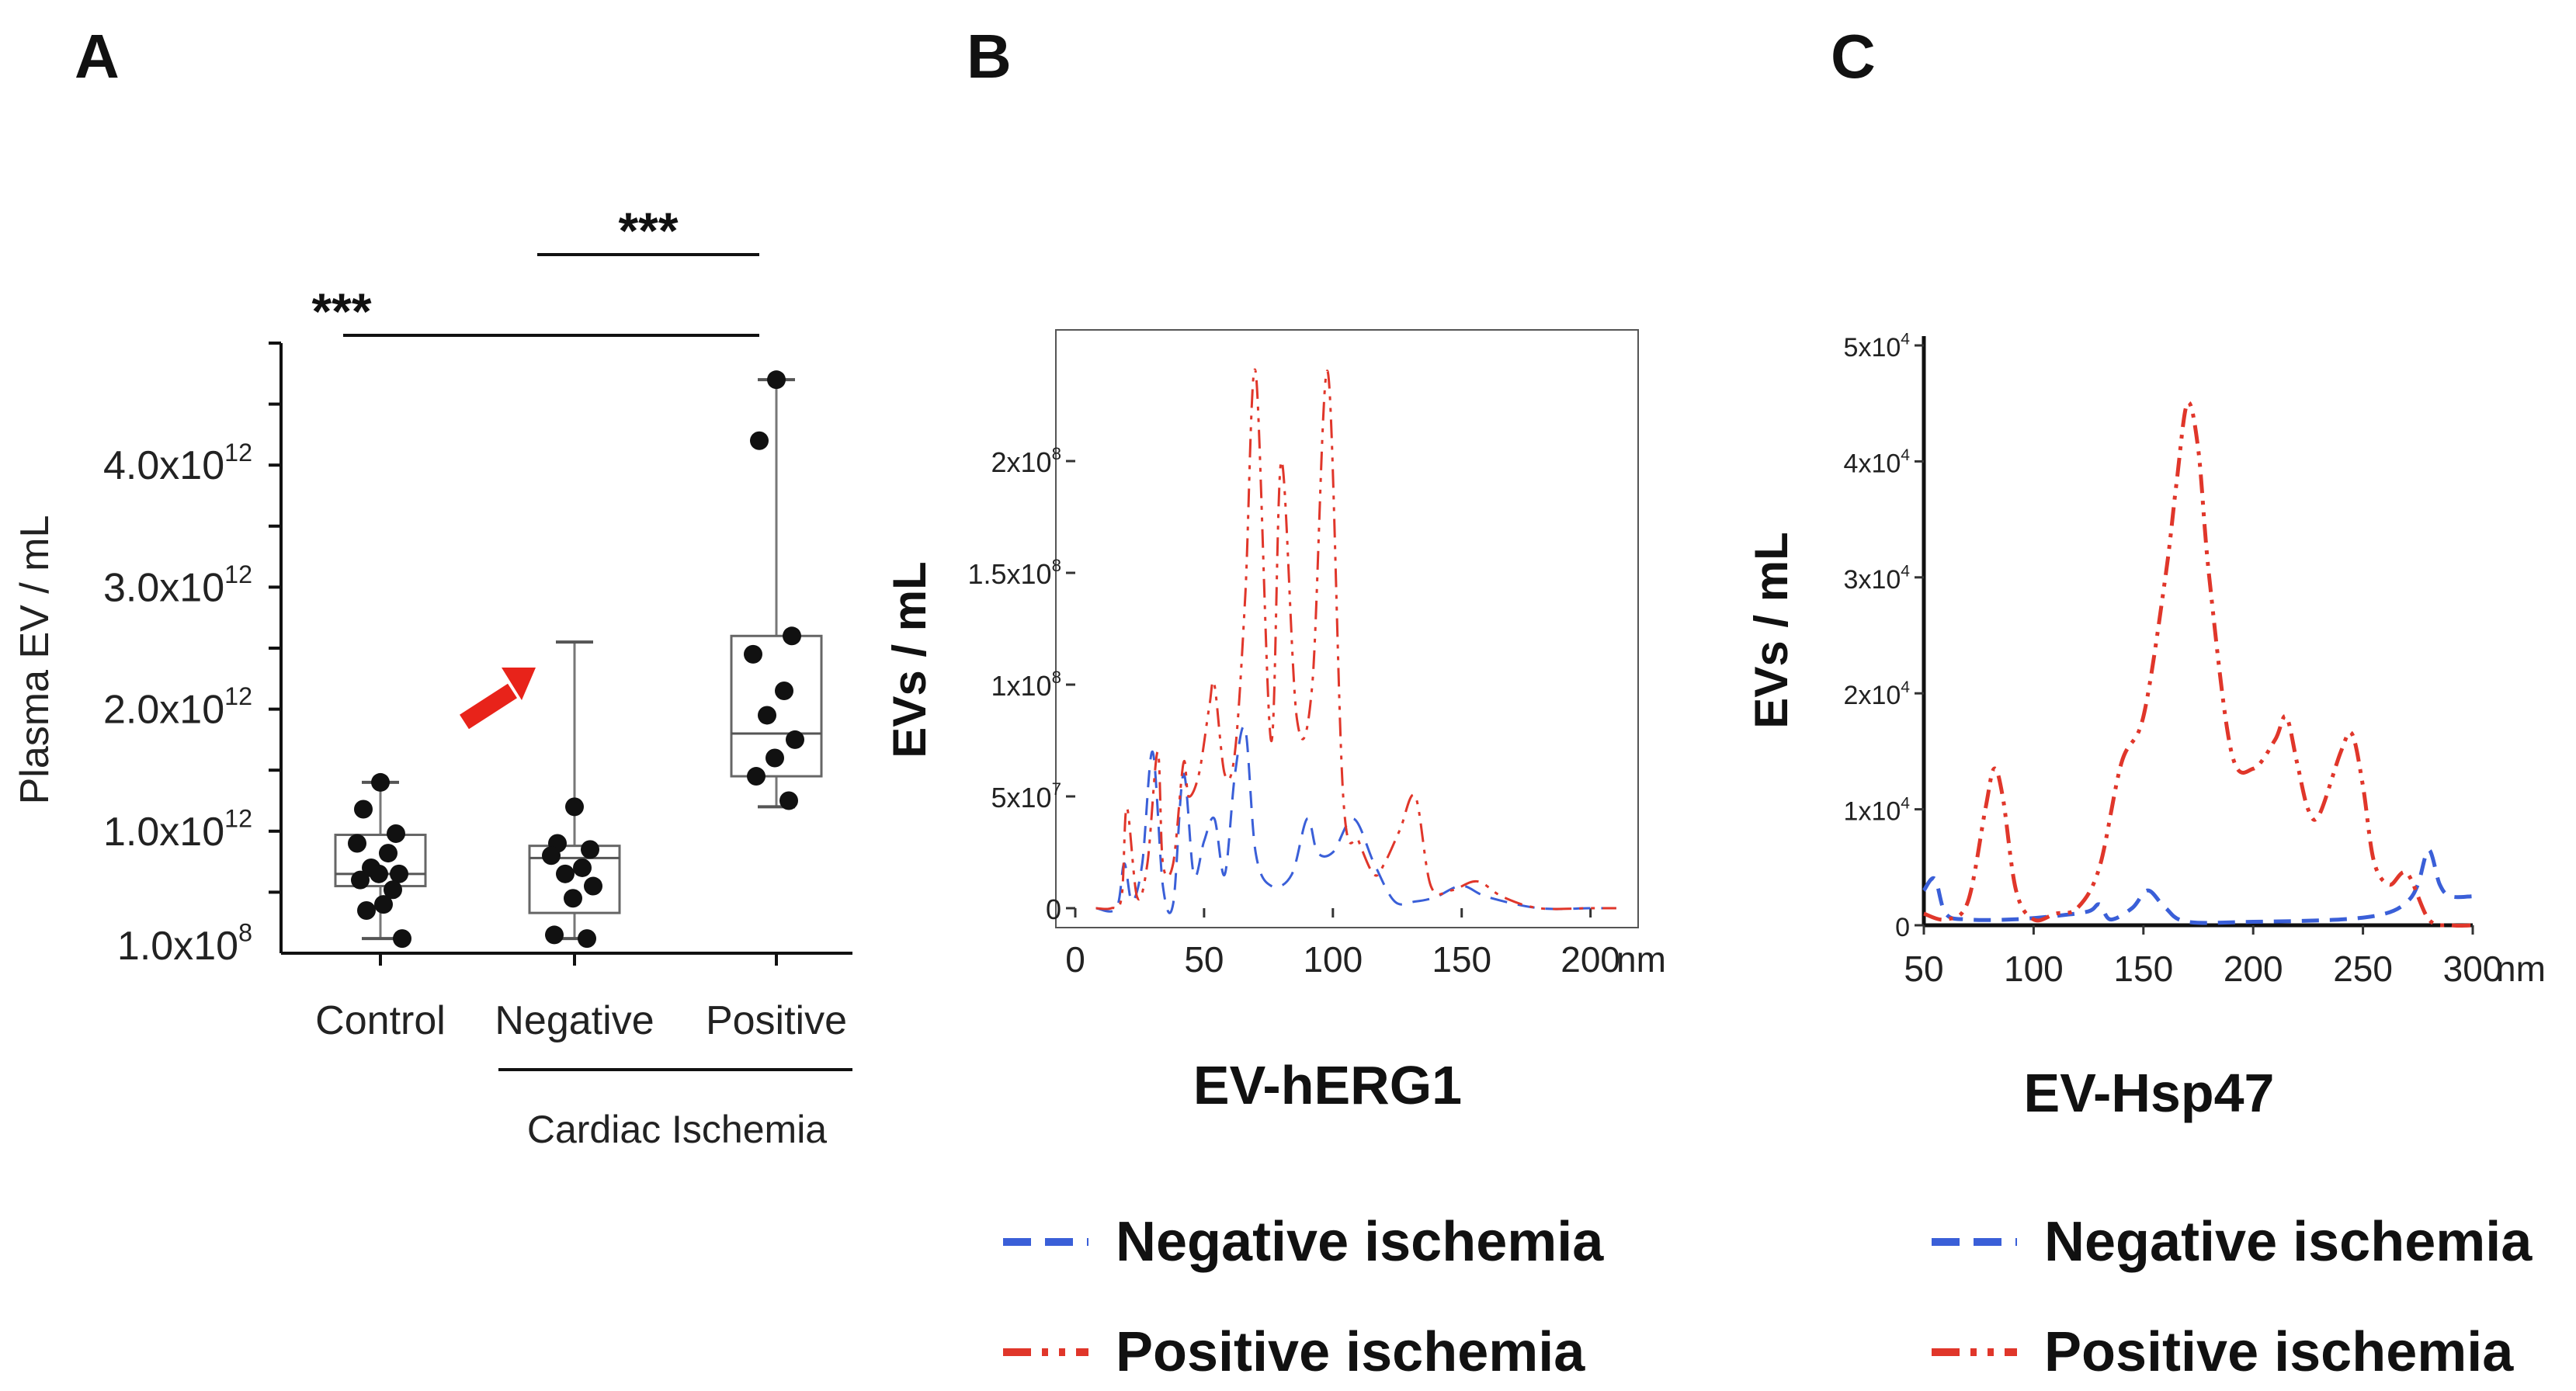 The image size is (2576, 1391). I want to click on panel-c-y-tick-label: 2x10⁴, so click(1877, 694).